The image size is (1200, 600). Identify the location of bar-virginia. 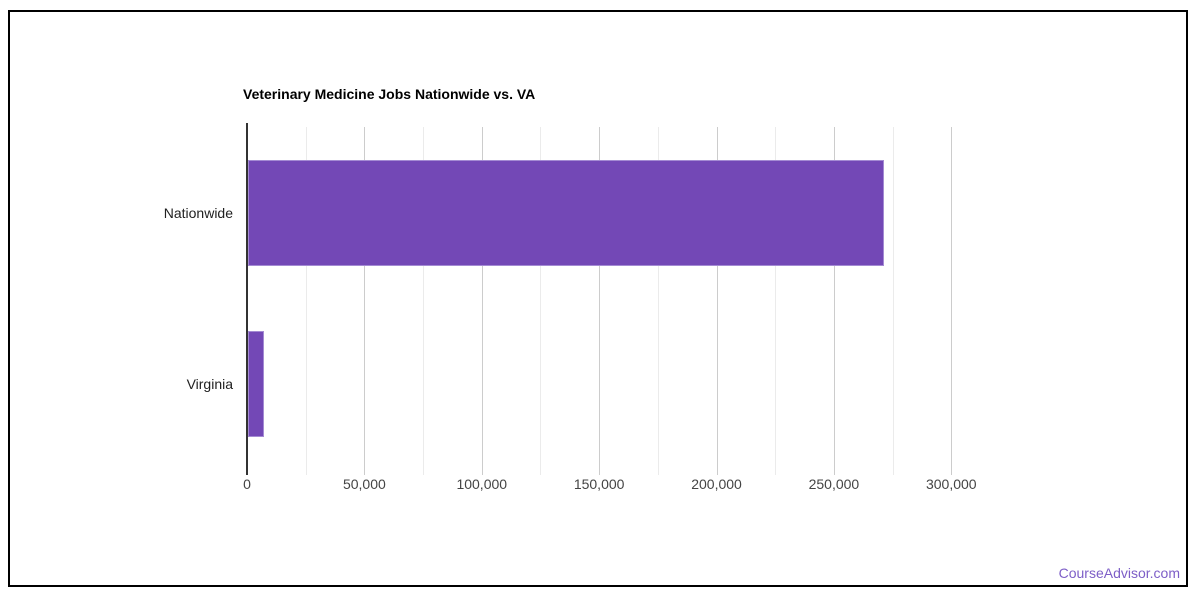
(256, 384).